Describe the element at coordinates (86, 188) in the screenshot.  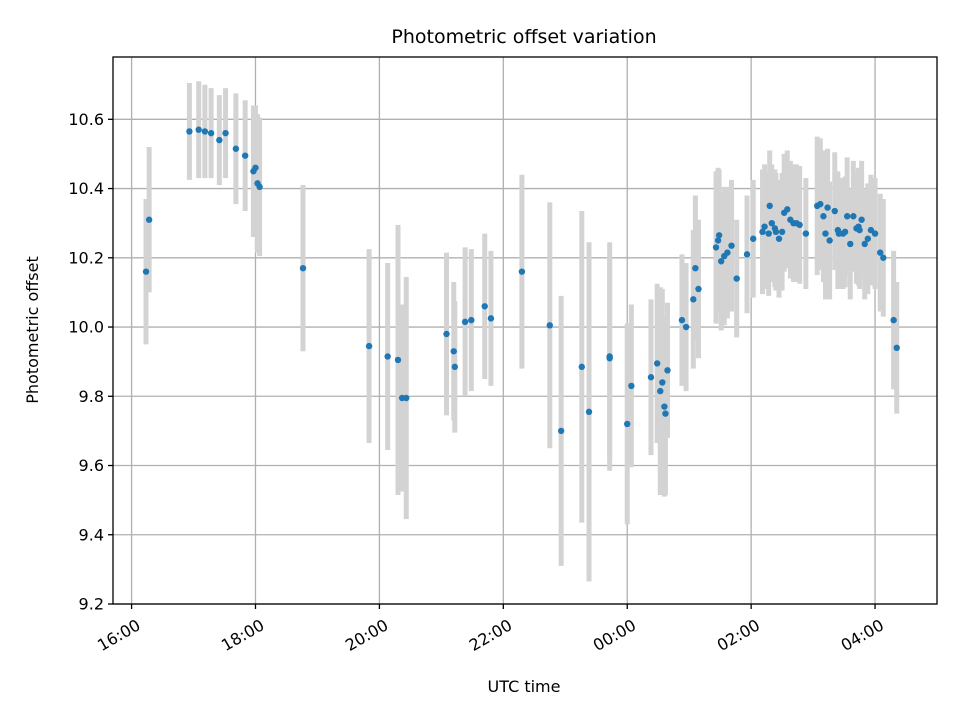
I see `y-tick-label: 10.4` at that location.